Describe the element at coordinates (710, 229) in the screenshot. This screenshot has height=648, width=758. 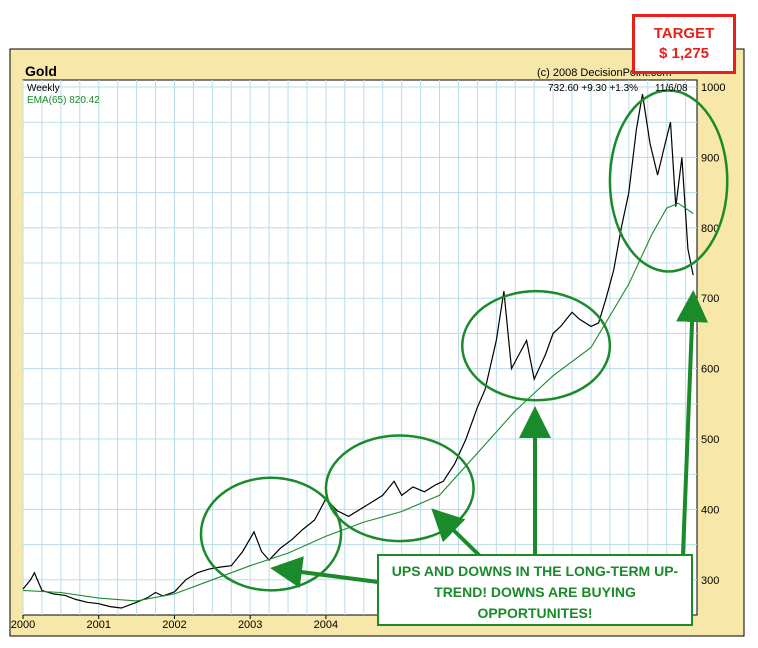
I see `y-tick-label: 800` at that location.